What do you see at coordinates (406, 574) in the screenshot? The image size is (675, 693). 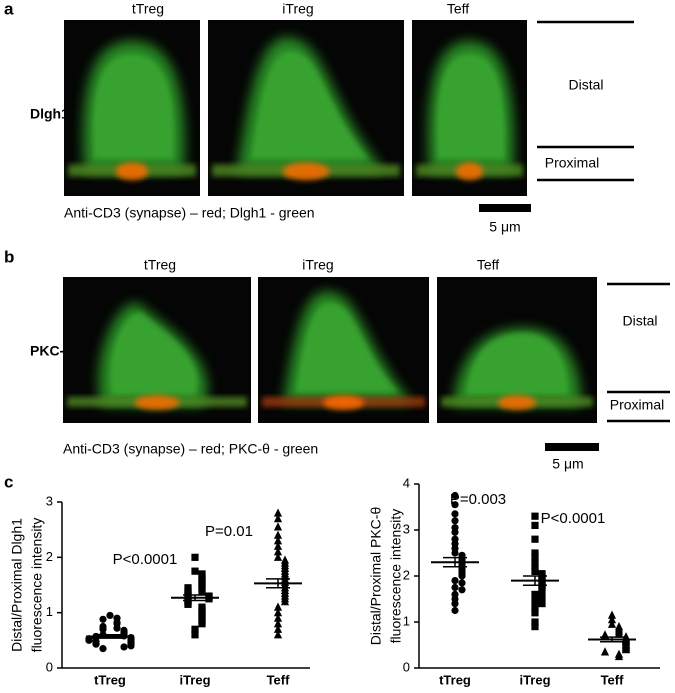 I see `y-tick-label: 2` at bounding box center [406, 574].